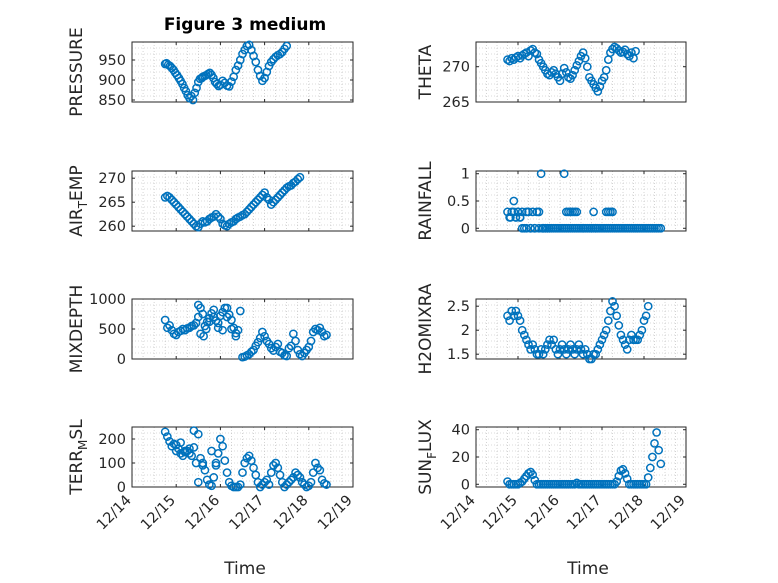  What do you see at coordinates (112, 227) in the screenshot?
I see `air-temp-ytick-label: 260` at bounding box center [112, 227].